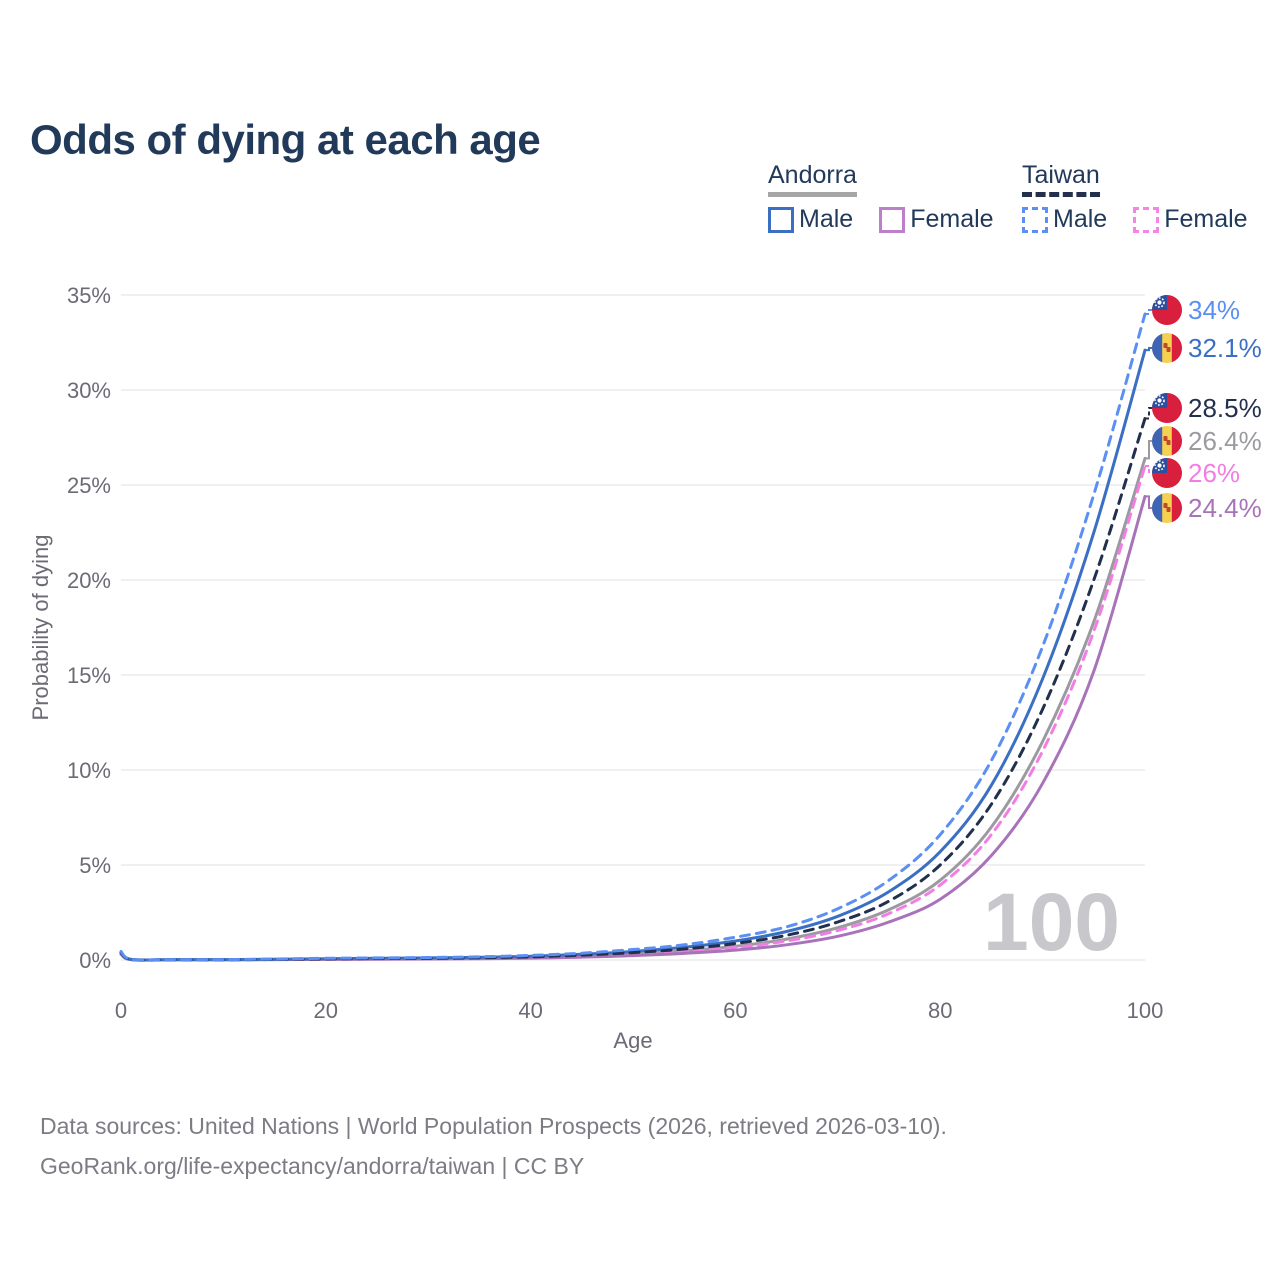  I want to click on legend-group-andorra: Andorra Male Female, so click(881, 197).